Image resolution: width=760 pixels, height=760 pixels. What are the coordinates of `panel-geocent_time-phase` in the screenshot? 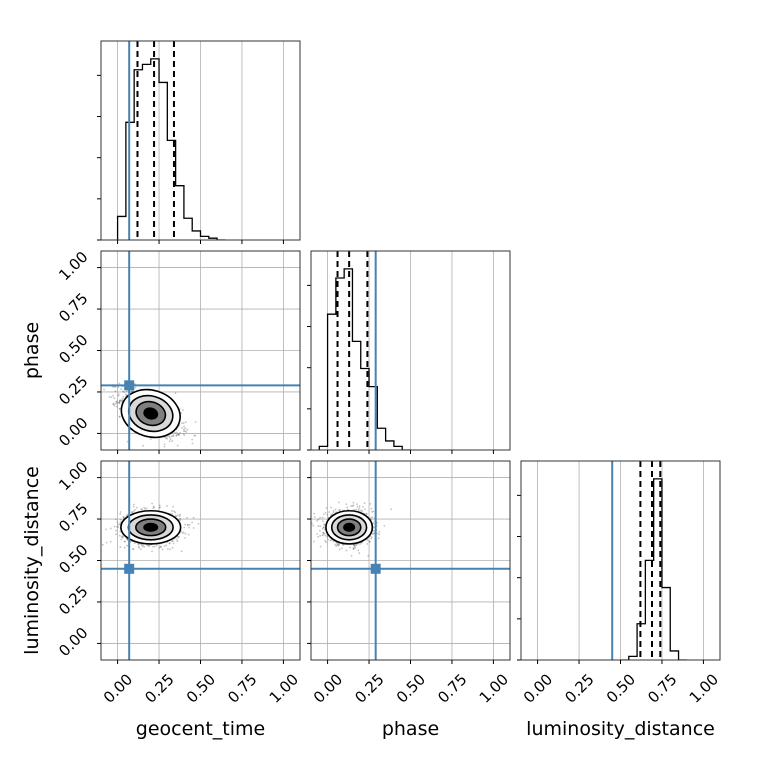 It's located at (199, 352).